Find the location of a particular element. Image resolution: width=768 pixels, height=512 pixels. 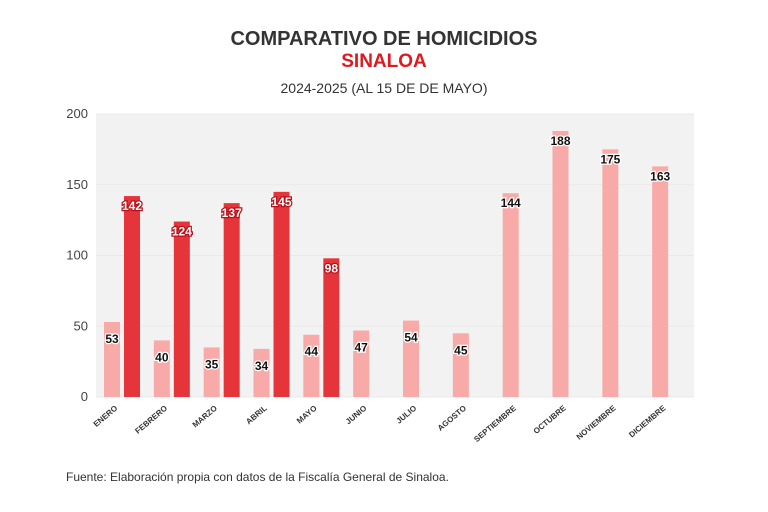

bar-2024-marzo is located at coordinates (211, 372).